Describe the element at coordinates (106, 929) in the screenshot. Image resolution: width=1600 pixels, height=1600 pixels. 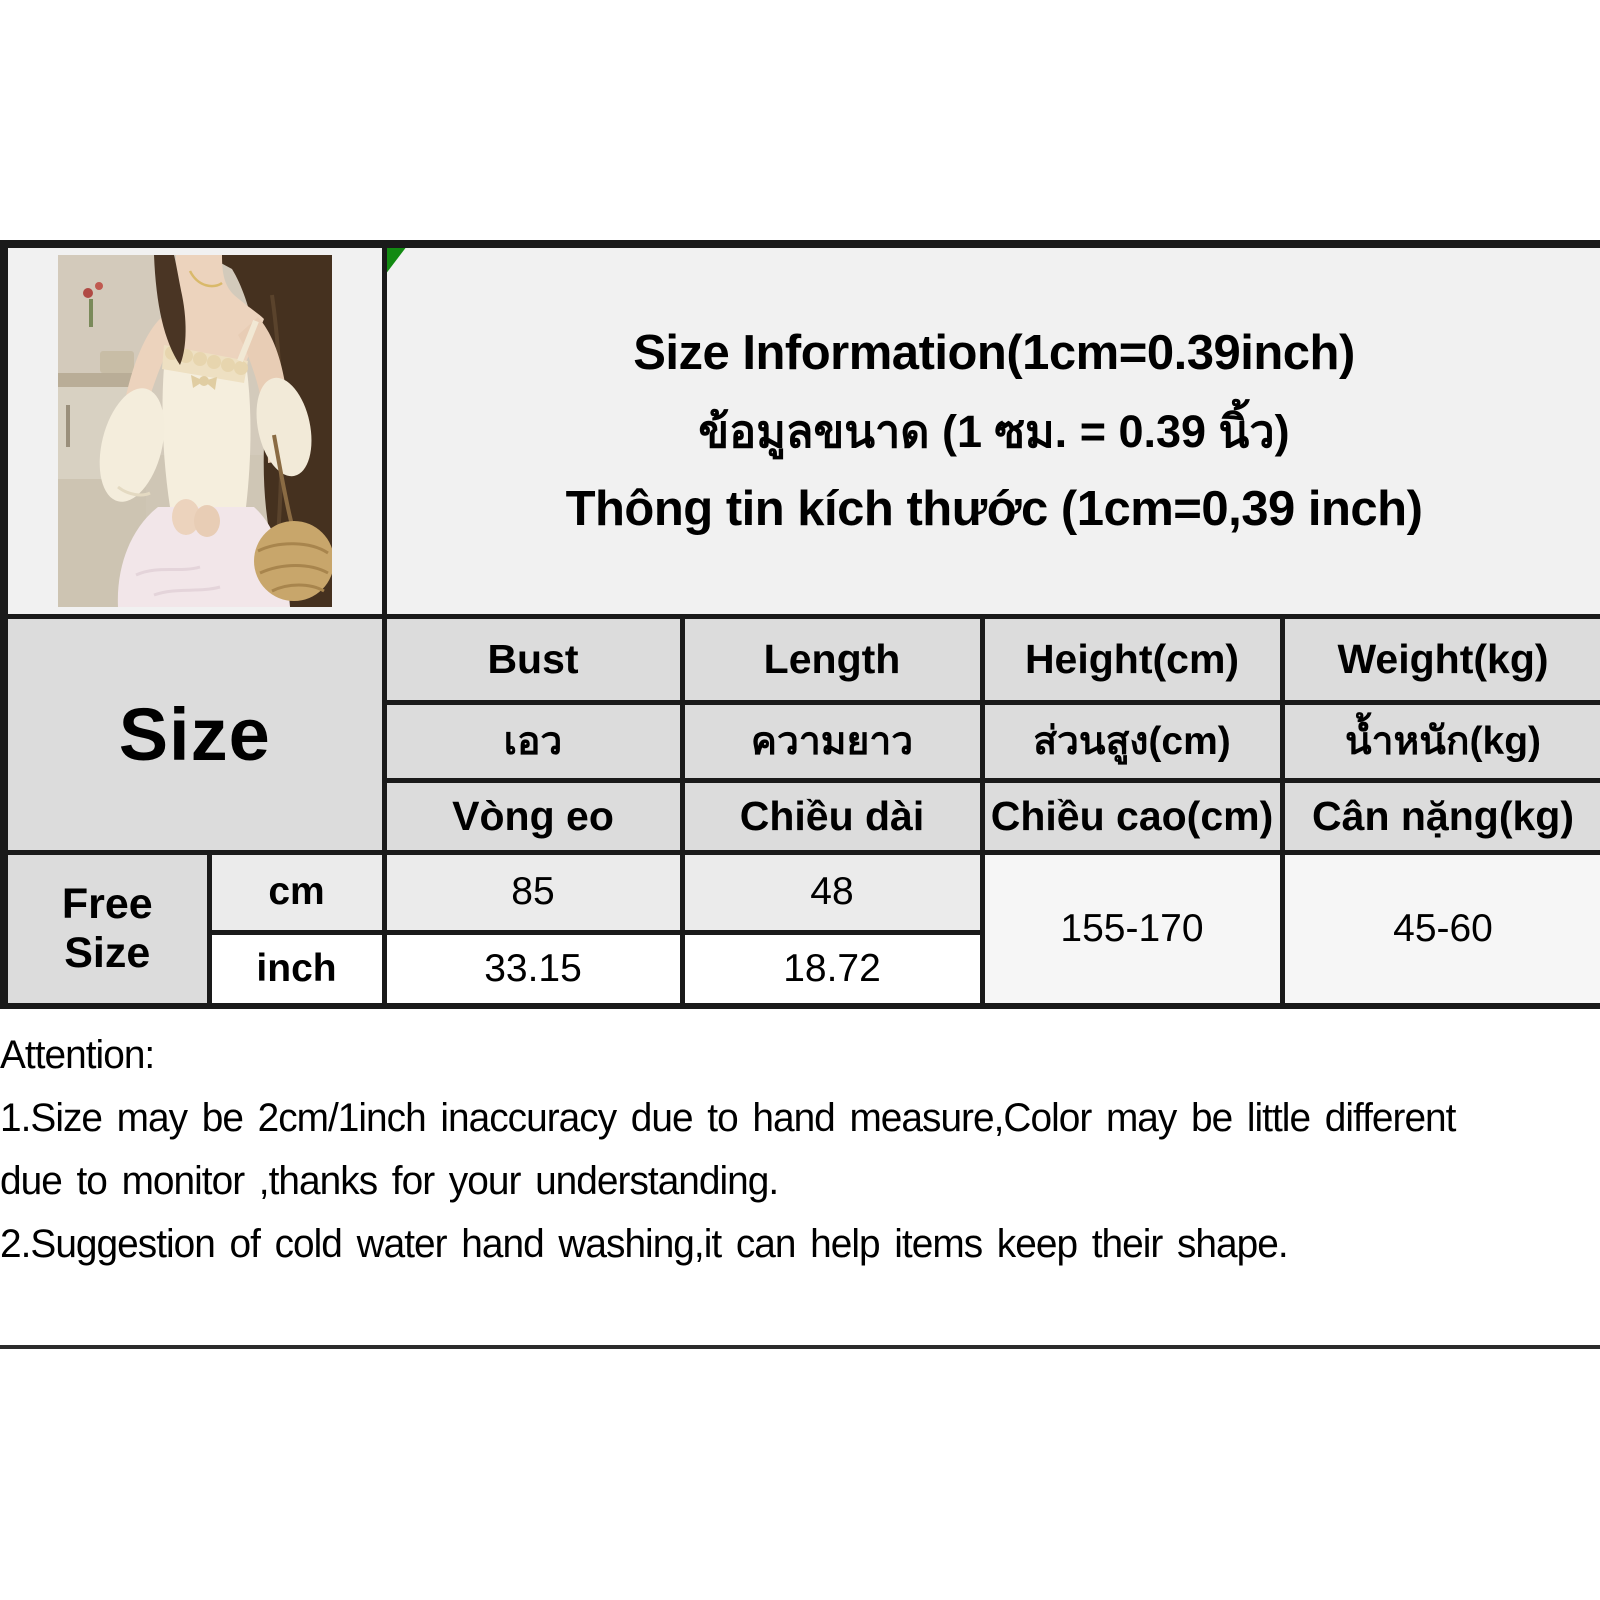
I see `row-label-free-size: Free Size` at that location.